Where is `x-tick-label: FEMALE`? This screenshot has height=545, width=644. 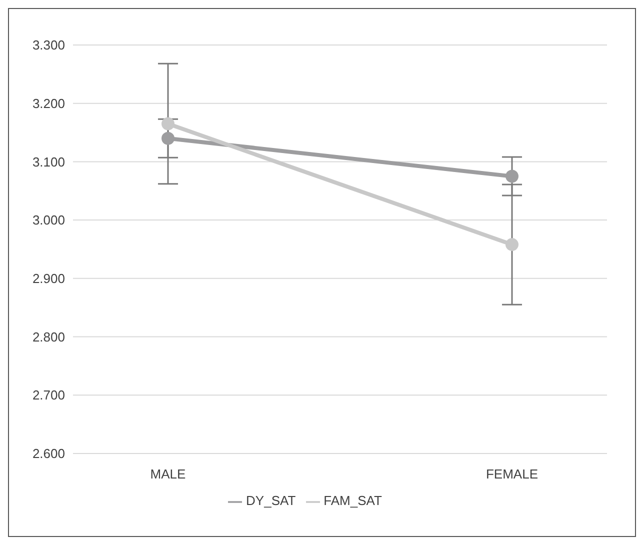
x-tick-label: FEMALE is located at coordinates (512, 474).